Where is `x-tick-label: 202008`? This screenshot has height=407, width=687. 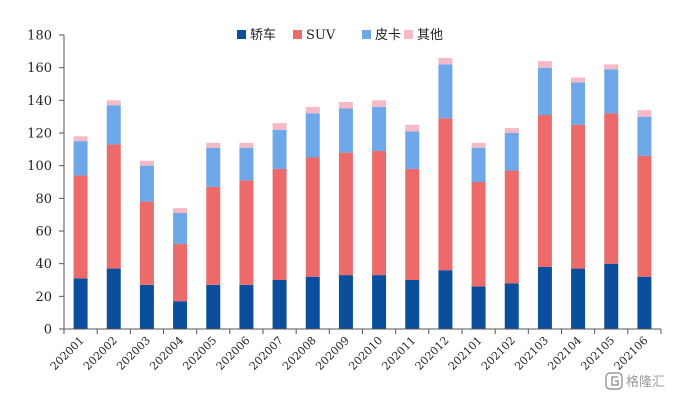
x-tick-label: 202008 is located at coordinates (299, 353).